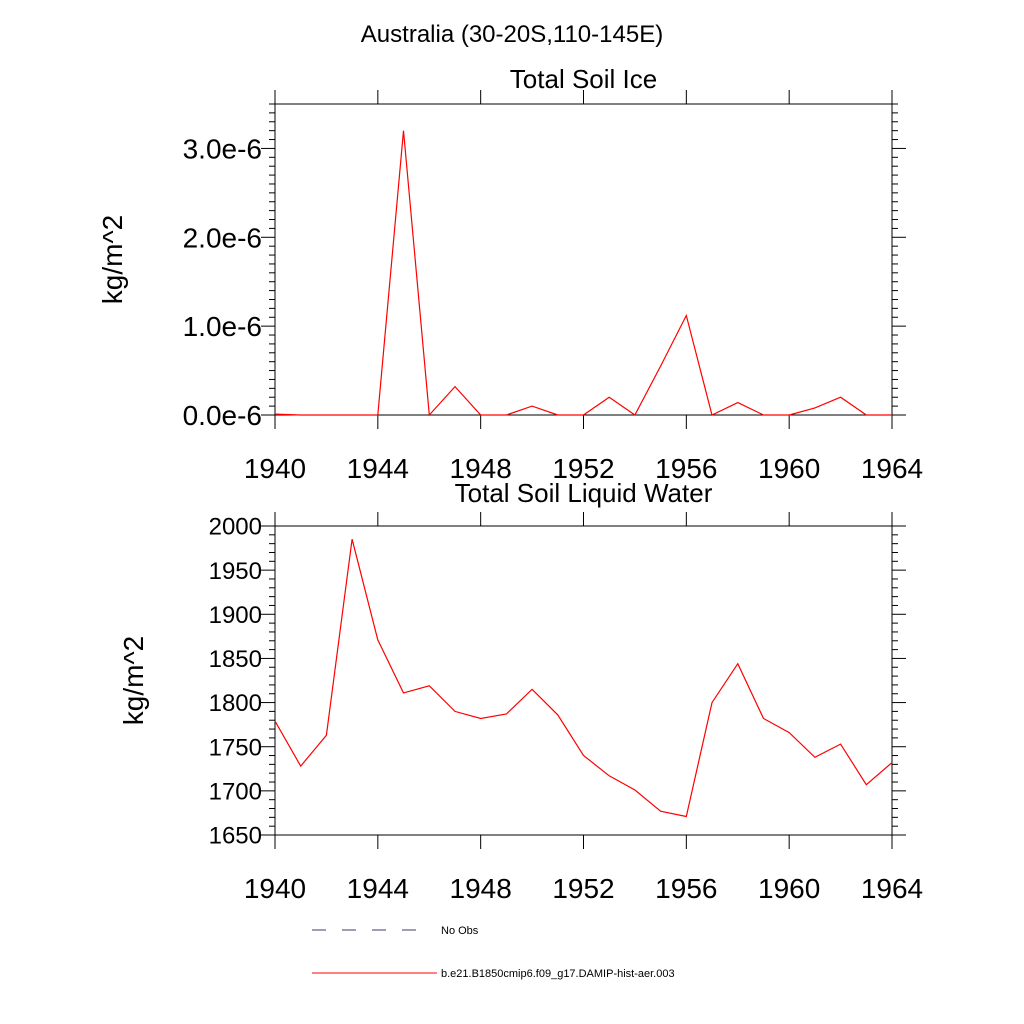  Describe the element at coordinates (222, 149) in the screenshot. I see `y-tick-label: 3.0e-6` at that location.